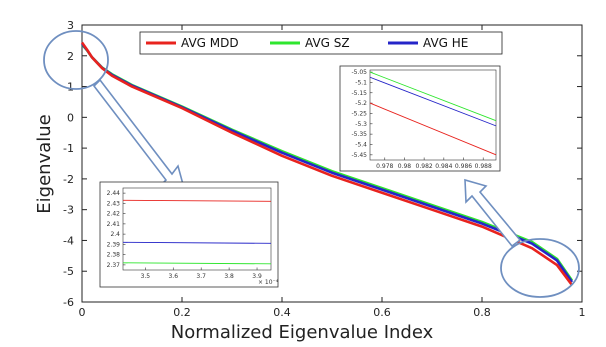 The image size is (606, 347). I want to click on inset-x-tick-label: 3.6, so click(173, 276).